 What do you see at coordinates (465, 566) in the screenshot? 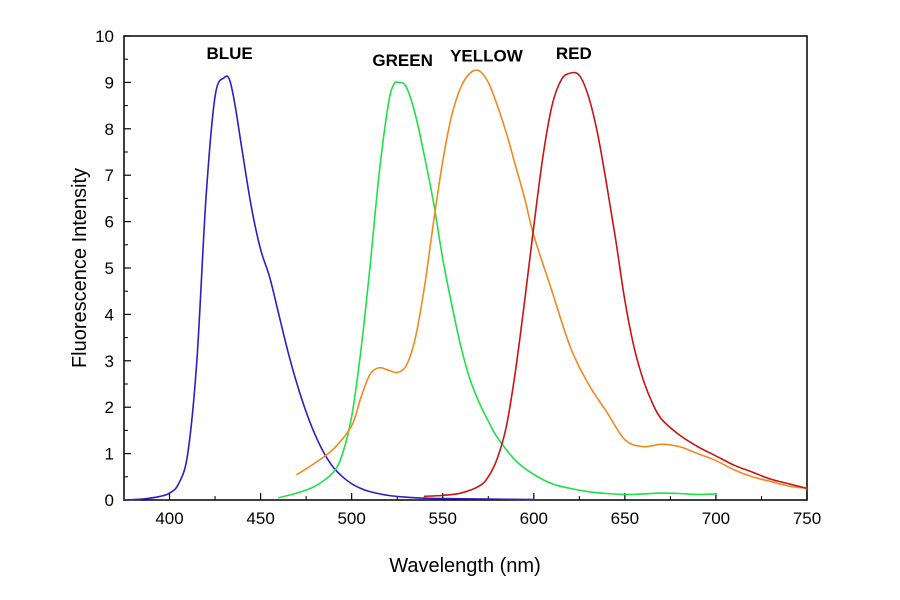
I see `x-axis-label: Wavelength (nm)` at bounding box center [465, 566].